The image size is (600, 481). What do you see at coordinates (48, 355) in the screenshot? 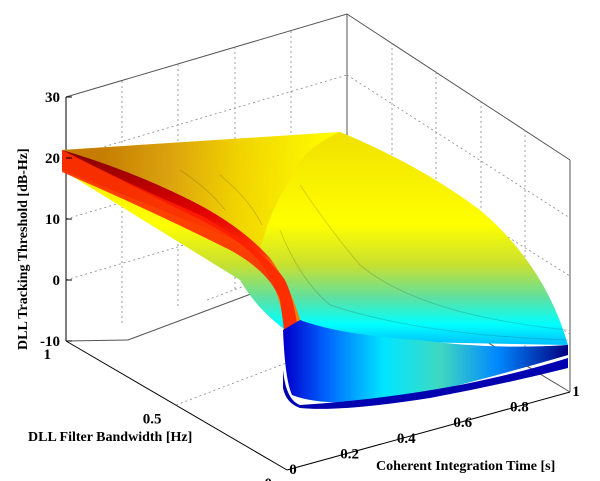
I see `y-tick-label: 1` at bounding box center [48, 355].